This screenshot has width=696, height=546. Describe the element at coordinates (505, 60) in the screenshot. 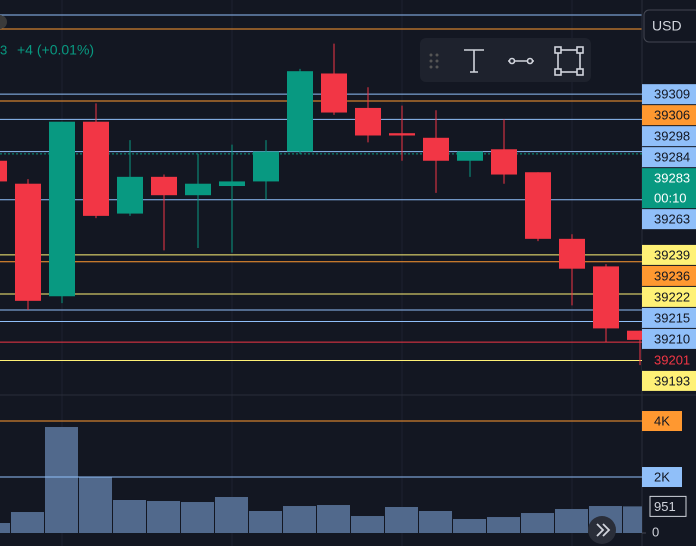

I see `drawing-toolbar` at that location.